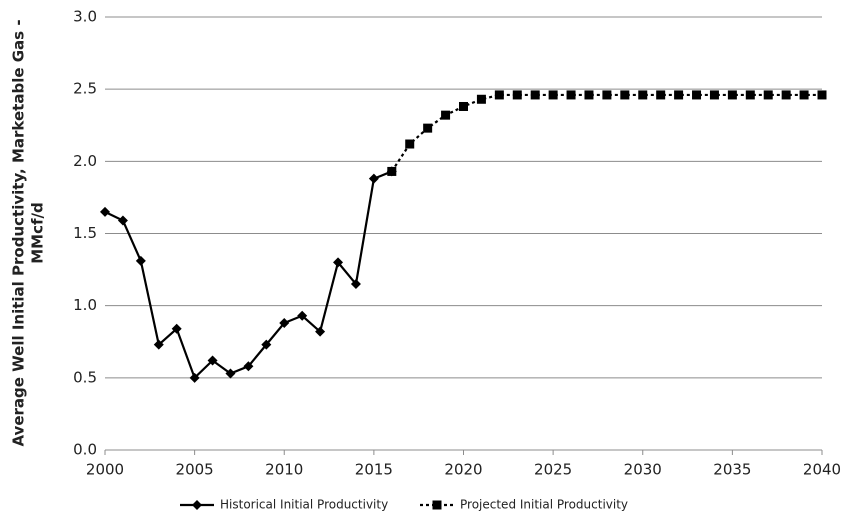  I want to click on x-tick-label: 2010, so click(284, 470).